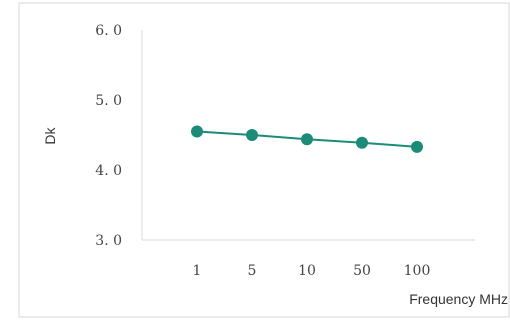 The width and height of the screenshot is (510, 320). What do you see at coordinates (108, 136) in the screenshot?
I see `y-tick-labels: 3. 0 4. 0 5. 0 6. 0` at bounding box center [108, 136].